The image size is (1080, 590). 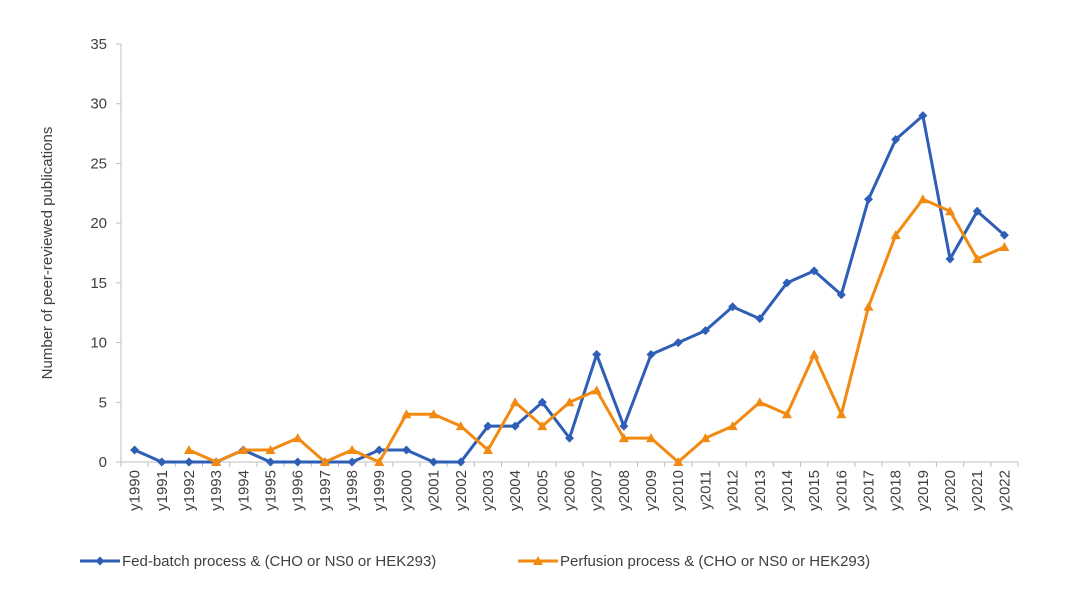 I want to click on x-tick-label: y2012, so click(x=733, y=490).